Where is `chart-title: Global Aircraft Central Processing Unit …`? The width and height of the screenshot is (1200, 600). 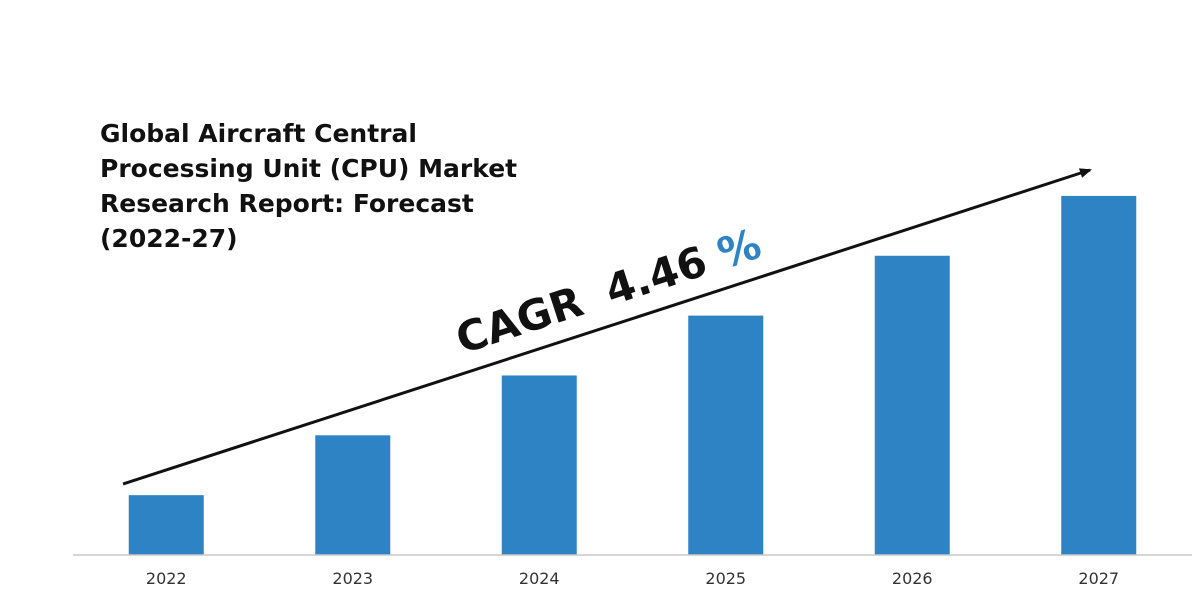
chart-title: Global Aircraft Central Processing Unit … is located at coordinates (309, 186).